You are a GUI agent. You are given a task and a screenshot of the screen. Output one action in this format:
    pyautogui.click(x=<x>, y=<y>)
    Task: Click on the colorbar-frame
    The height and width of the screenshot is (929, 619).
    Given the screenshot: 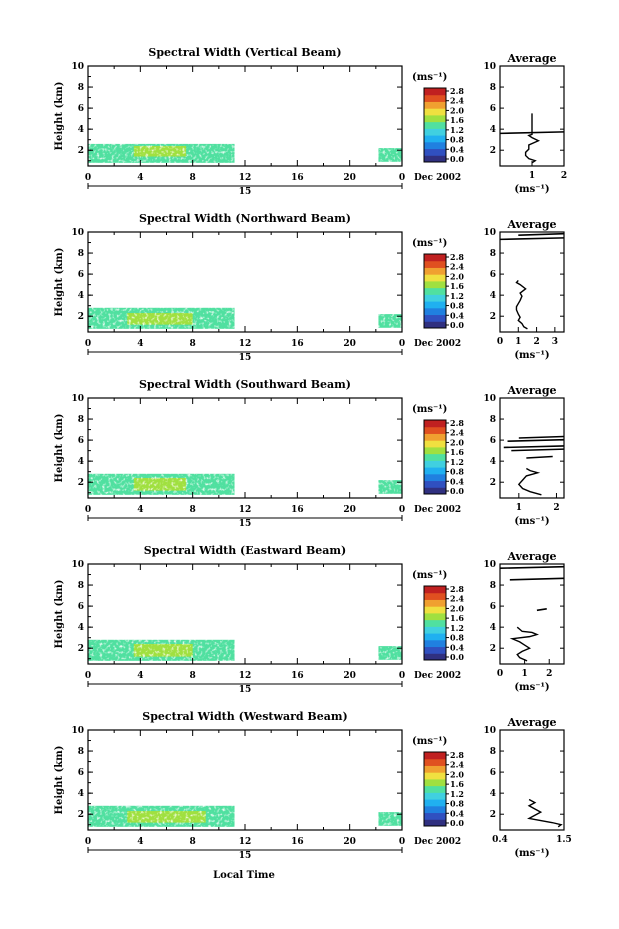 What is the action you would take?
    pyautogui.click(x=435, y=789)
    